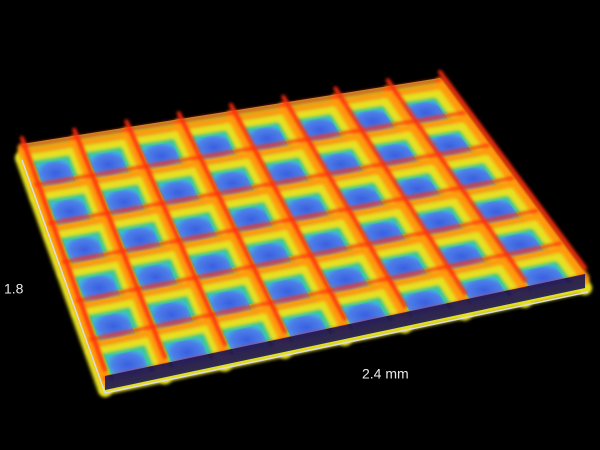 The height and width of the screenshot is (450, 600). I want to click on y-axis-edge, so click(63, 276).